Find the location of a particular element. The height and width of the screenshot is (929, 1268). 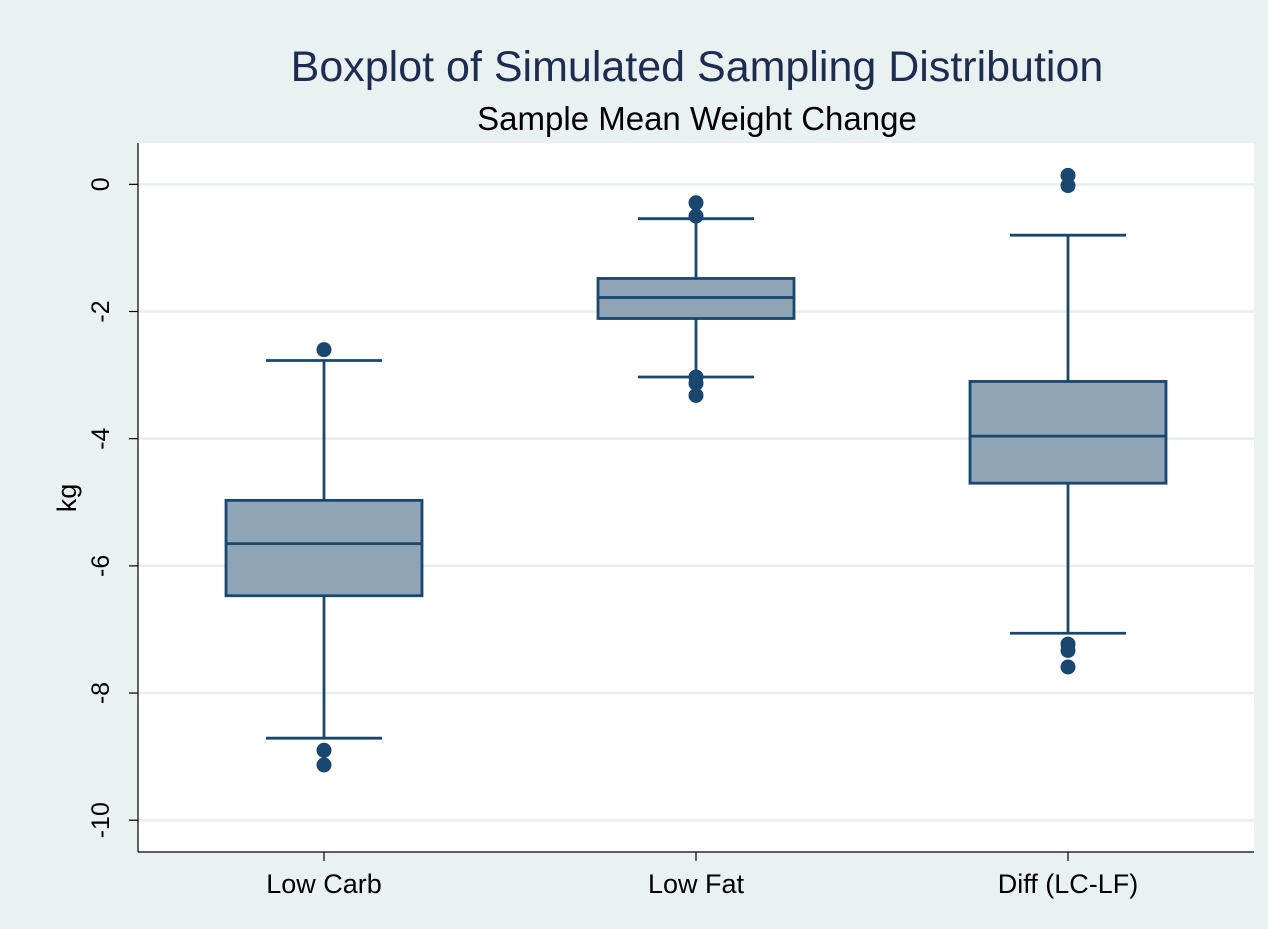

y-tick-label: -10 is located at coordinates (101, 820).